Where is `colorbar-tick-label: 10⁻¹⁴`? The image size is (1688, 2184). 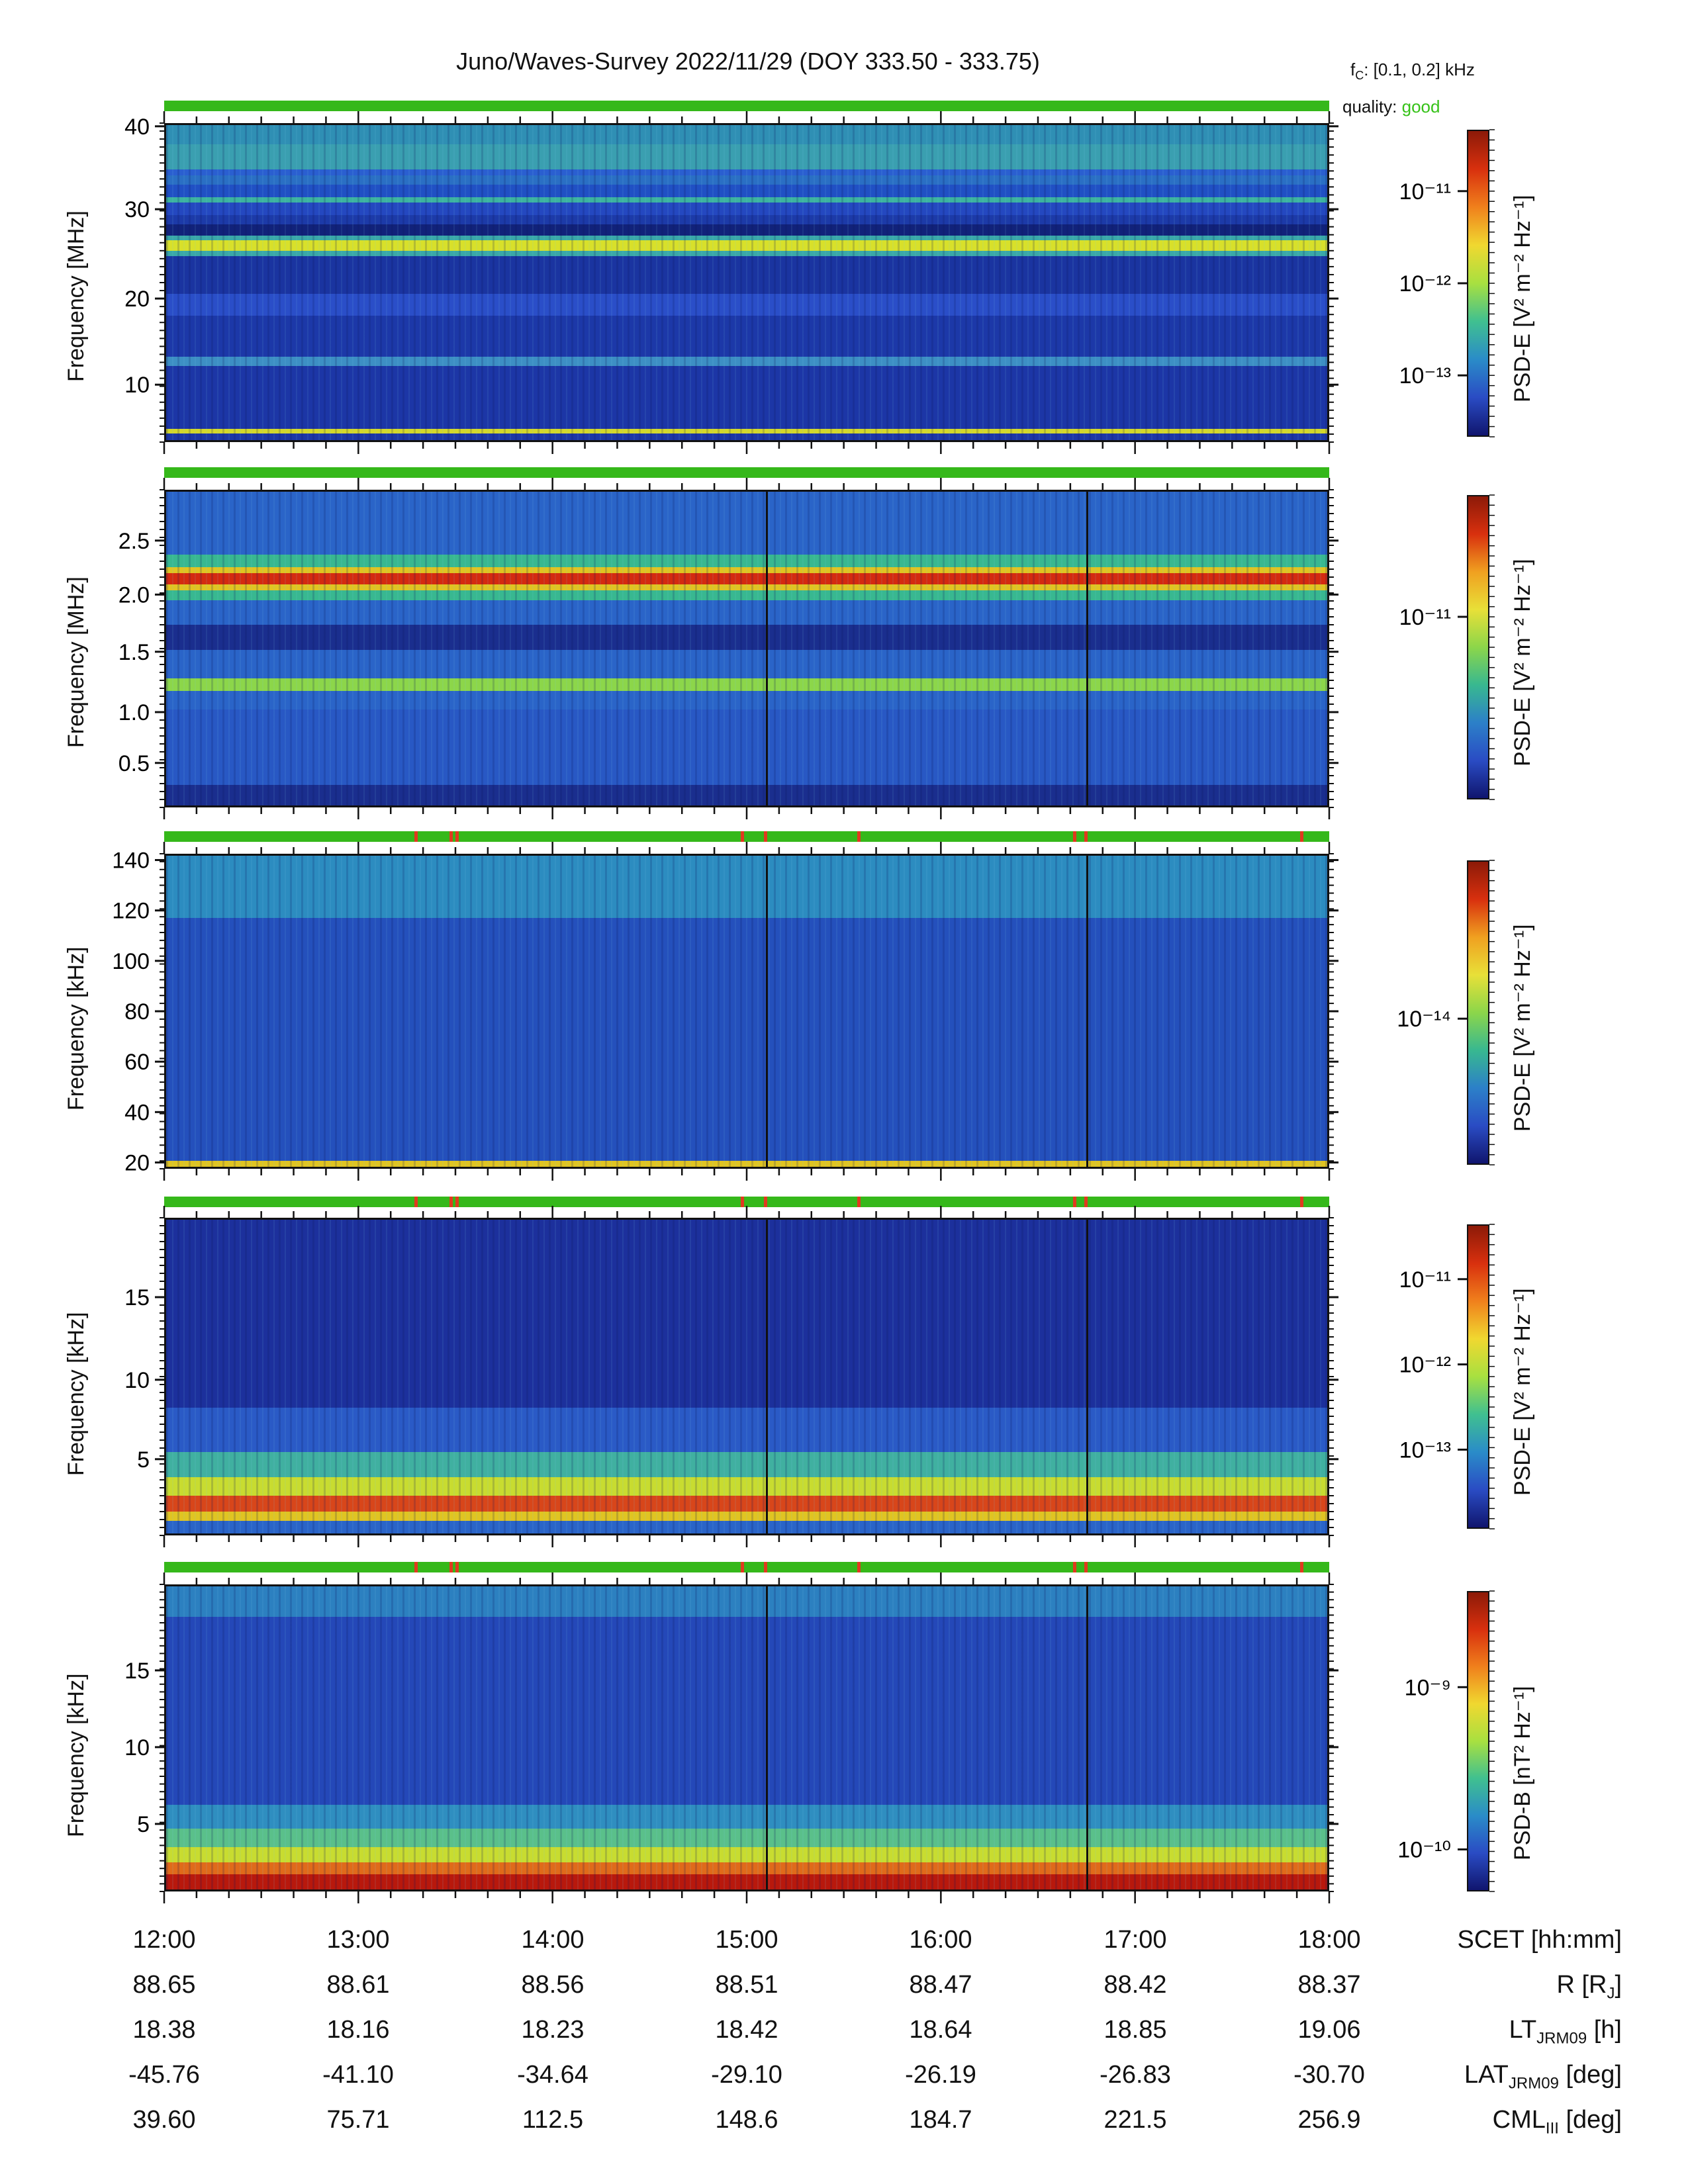
colorbar-tick-label: 10⁻¹⁴ is located at coordinates (1424, 1020).